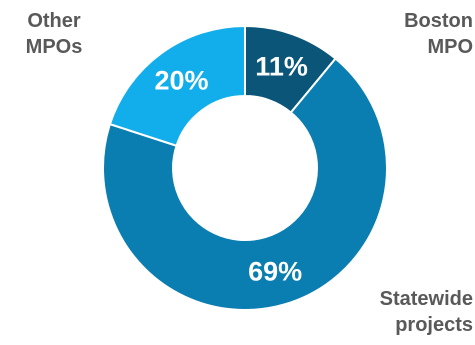 This screenshot has width=475, height=345. I want to click on slice-label-other-mpos-line2: MPOs, so click(54, 47).